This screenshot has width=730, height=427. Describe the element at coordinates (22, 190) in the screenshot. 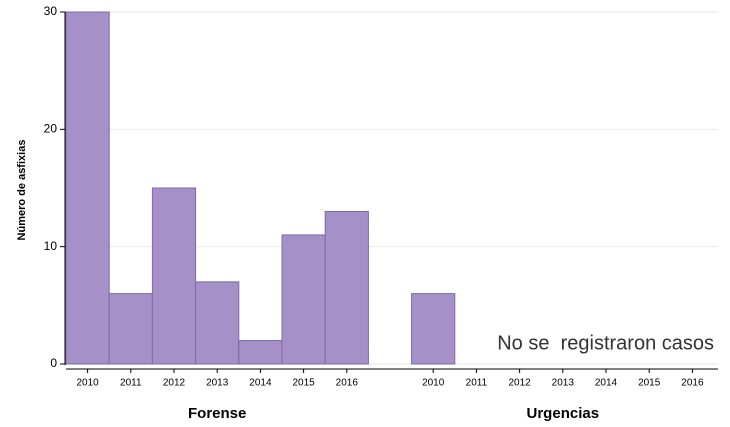

I see `y-axis-title: Número de asfixias` at that location.